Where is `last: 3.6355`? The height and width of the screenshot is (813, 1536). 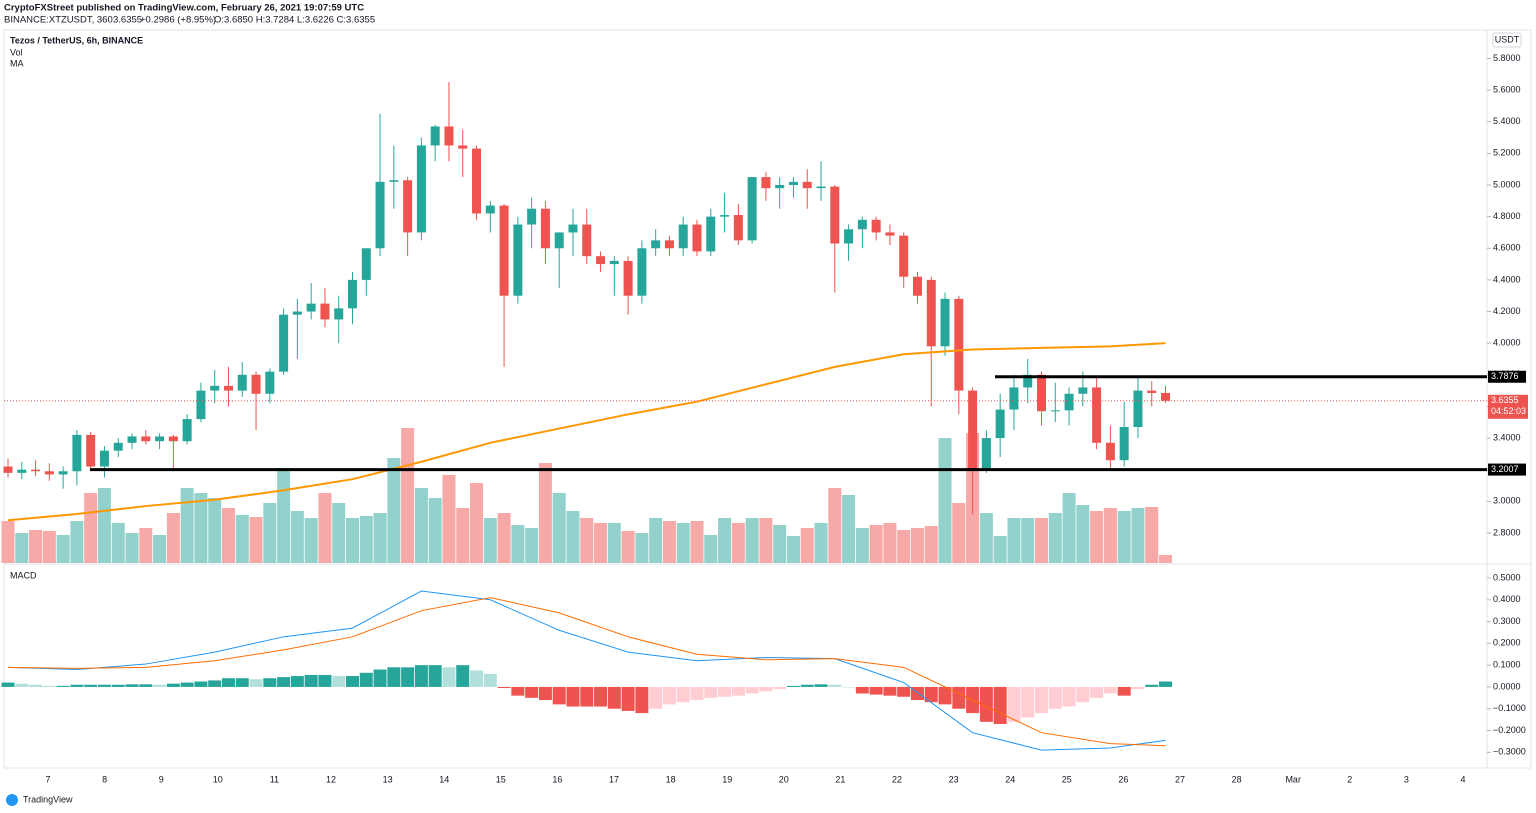 last: 3.6355 is located at coordinates (127, 20).